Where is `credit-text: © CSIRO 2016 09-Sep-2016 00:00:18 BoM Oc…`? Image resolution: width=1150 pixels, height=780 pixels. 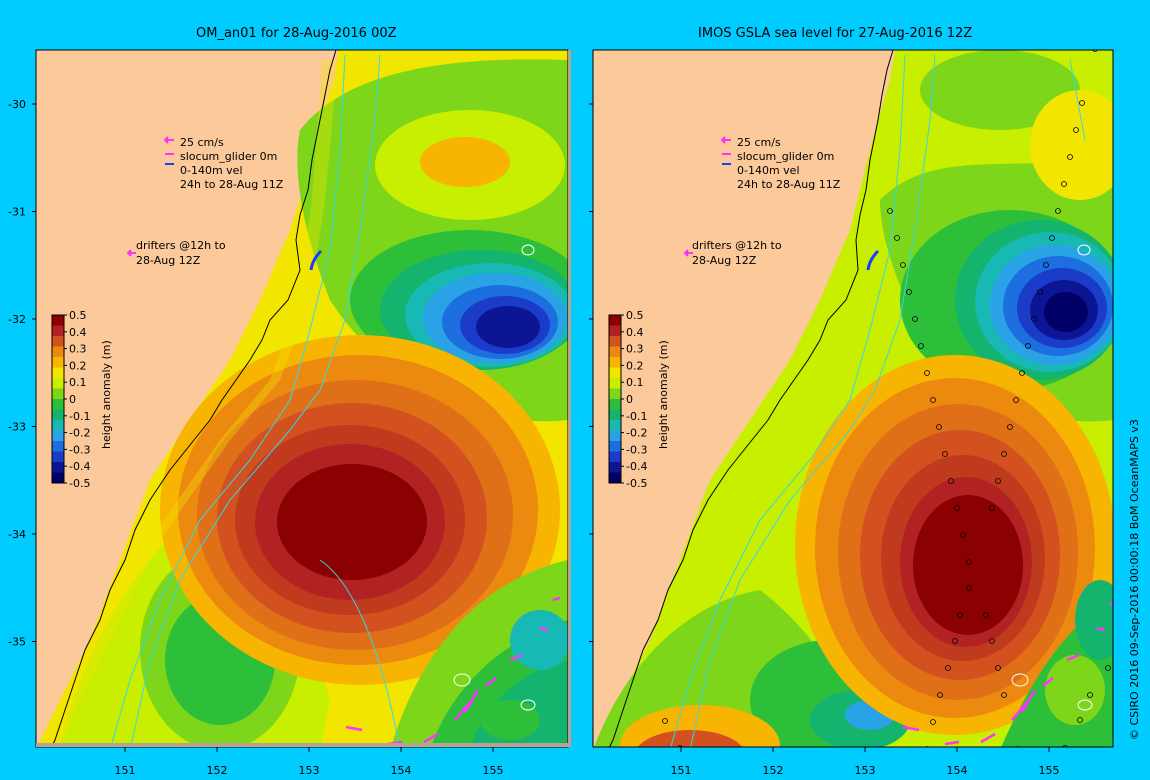
credit-text: © CSIRO 2016 09-Sep-2016 00:00:18 BoM Oc… is located at coordinates (1134, 579).